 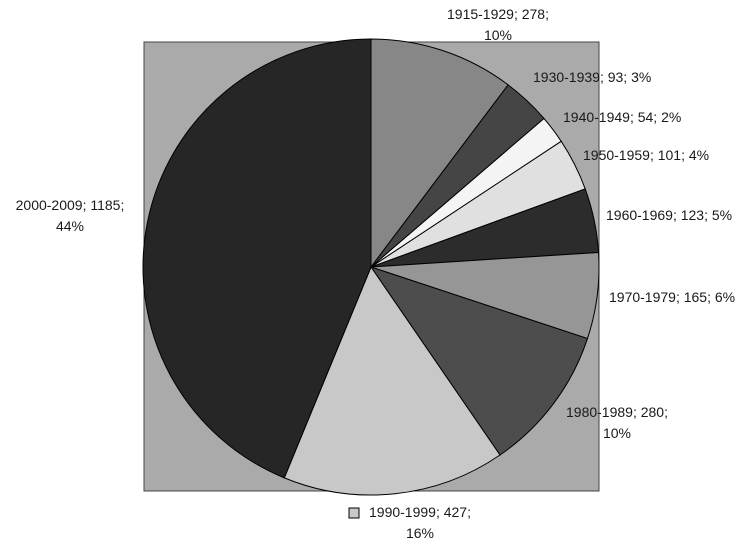 I want to click on slice-label-1930-1939: 1930-1939; 93; 3%, so click(x=592, y=77).